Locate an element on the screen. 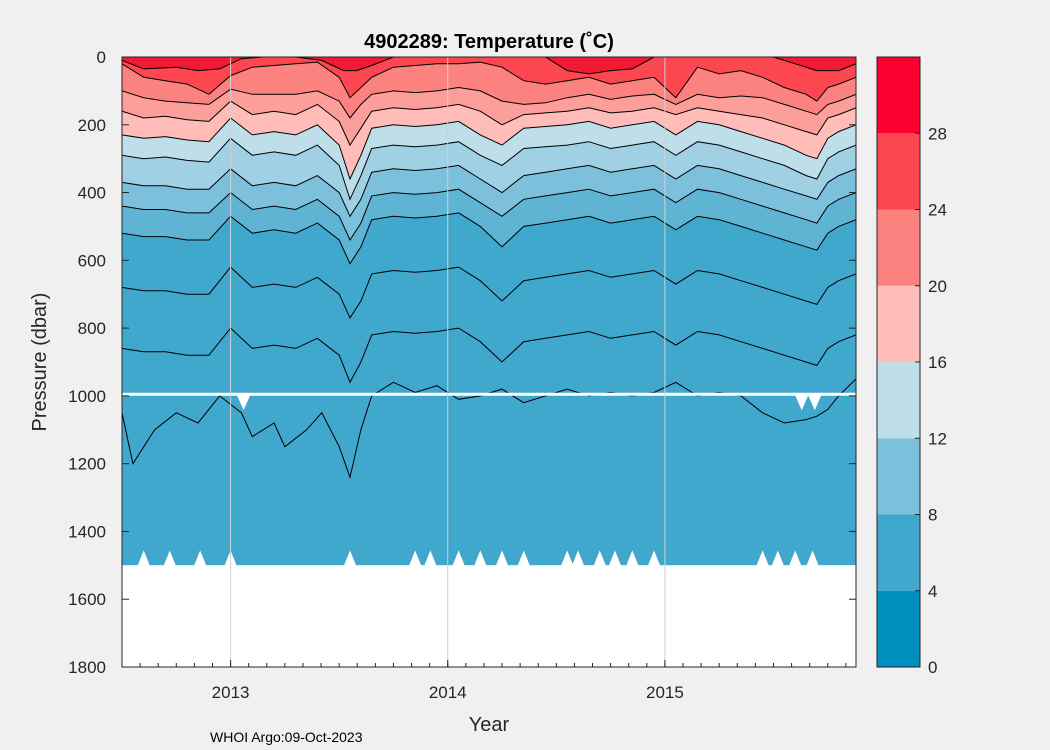 The width and height of the screenshot is (1050, 750). colorbar-tick-label: 0 is located at coordinates (932, 667).